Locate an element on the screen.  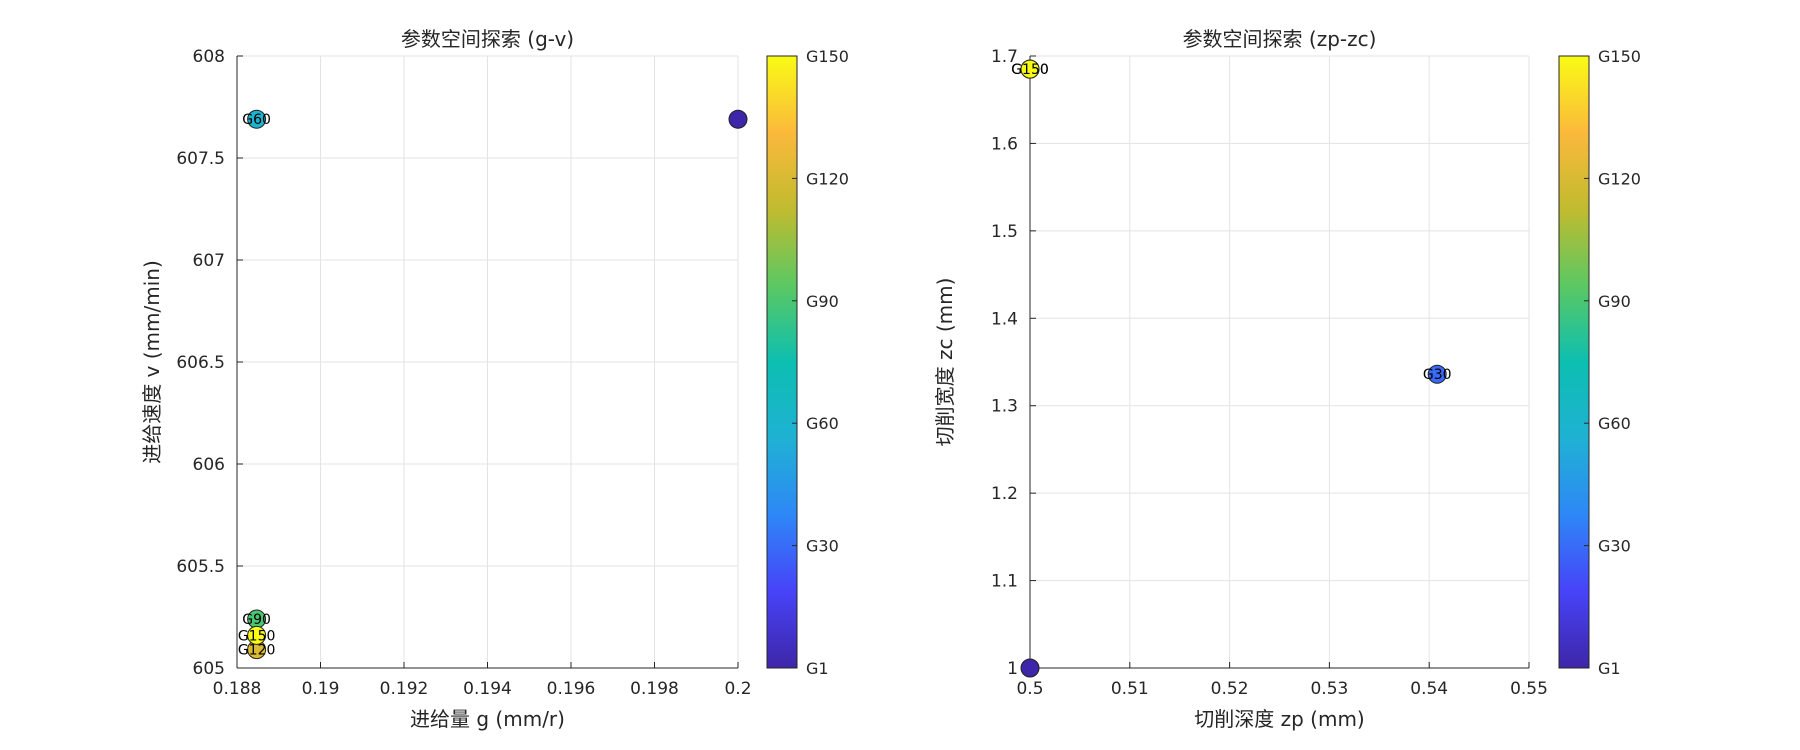
x-axis-title: 切削深度 zp (mm) is located at coordinates (1279, 719).